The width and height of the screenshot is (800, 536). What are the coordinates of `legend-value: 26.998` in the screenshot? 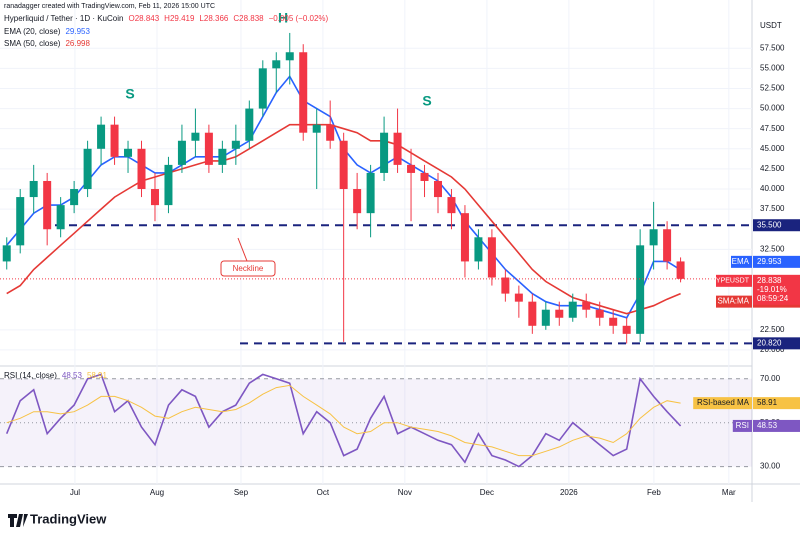 It's located at (77, 43).